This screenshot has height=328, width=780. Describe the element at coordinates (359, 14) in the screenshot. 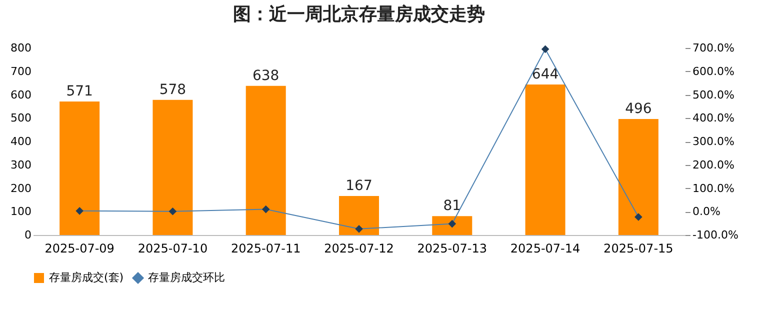

I see `chart-title: 图：近一周北京存量房成交走势` at that location.